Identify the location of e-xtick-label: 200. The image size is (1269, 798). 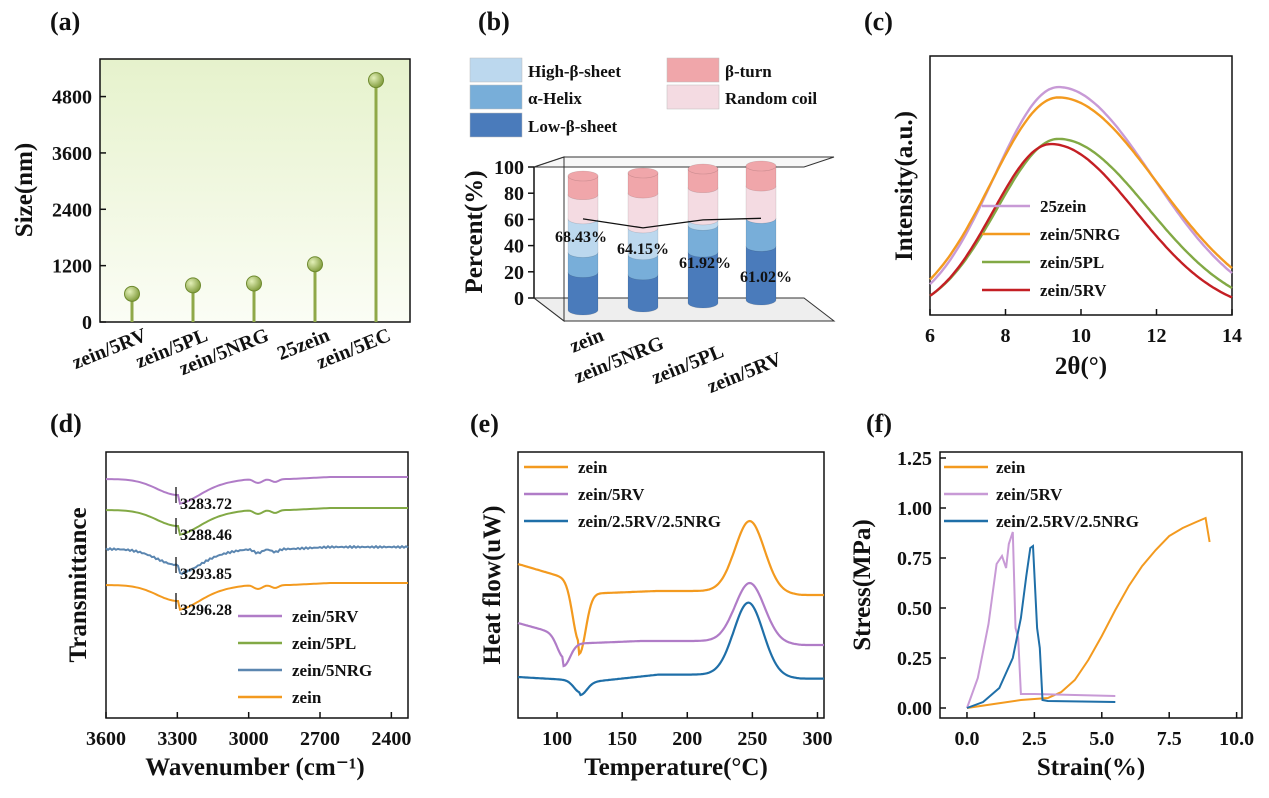
(687, 739).